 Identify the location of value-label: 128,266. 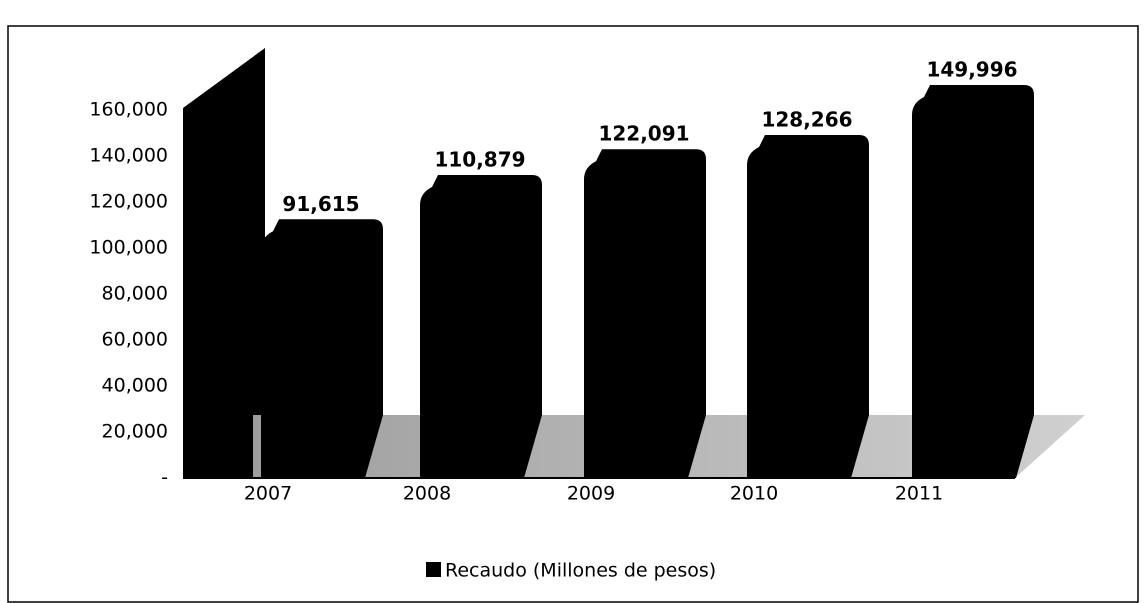
(806, 119).